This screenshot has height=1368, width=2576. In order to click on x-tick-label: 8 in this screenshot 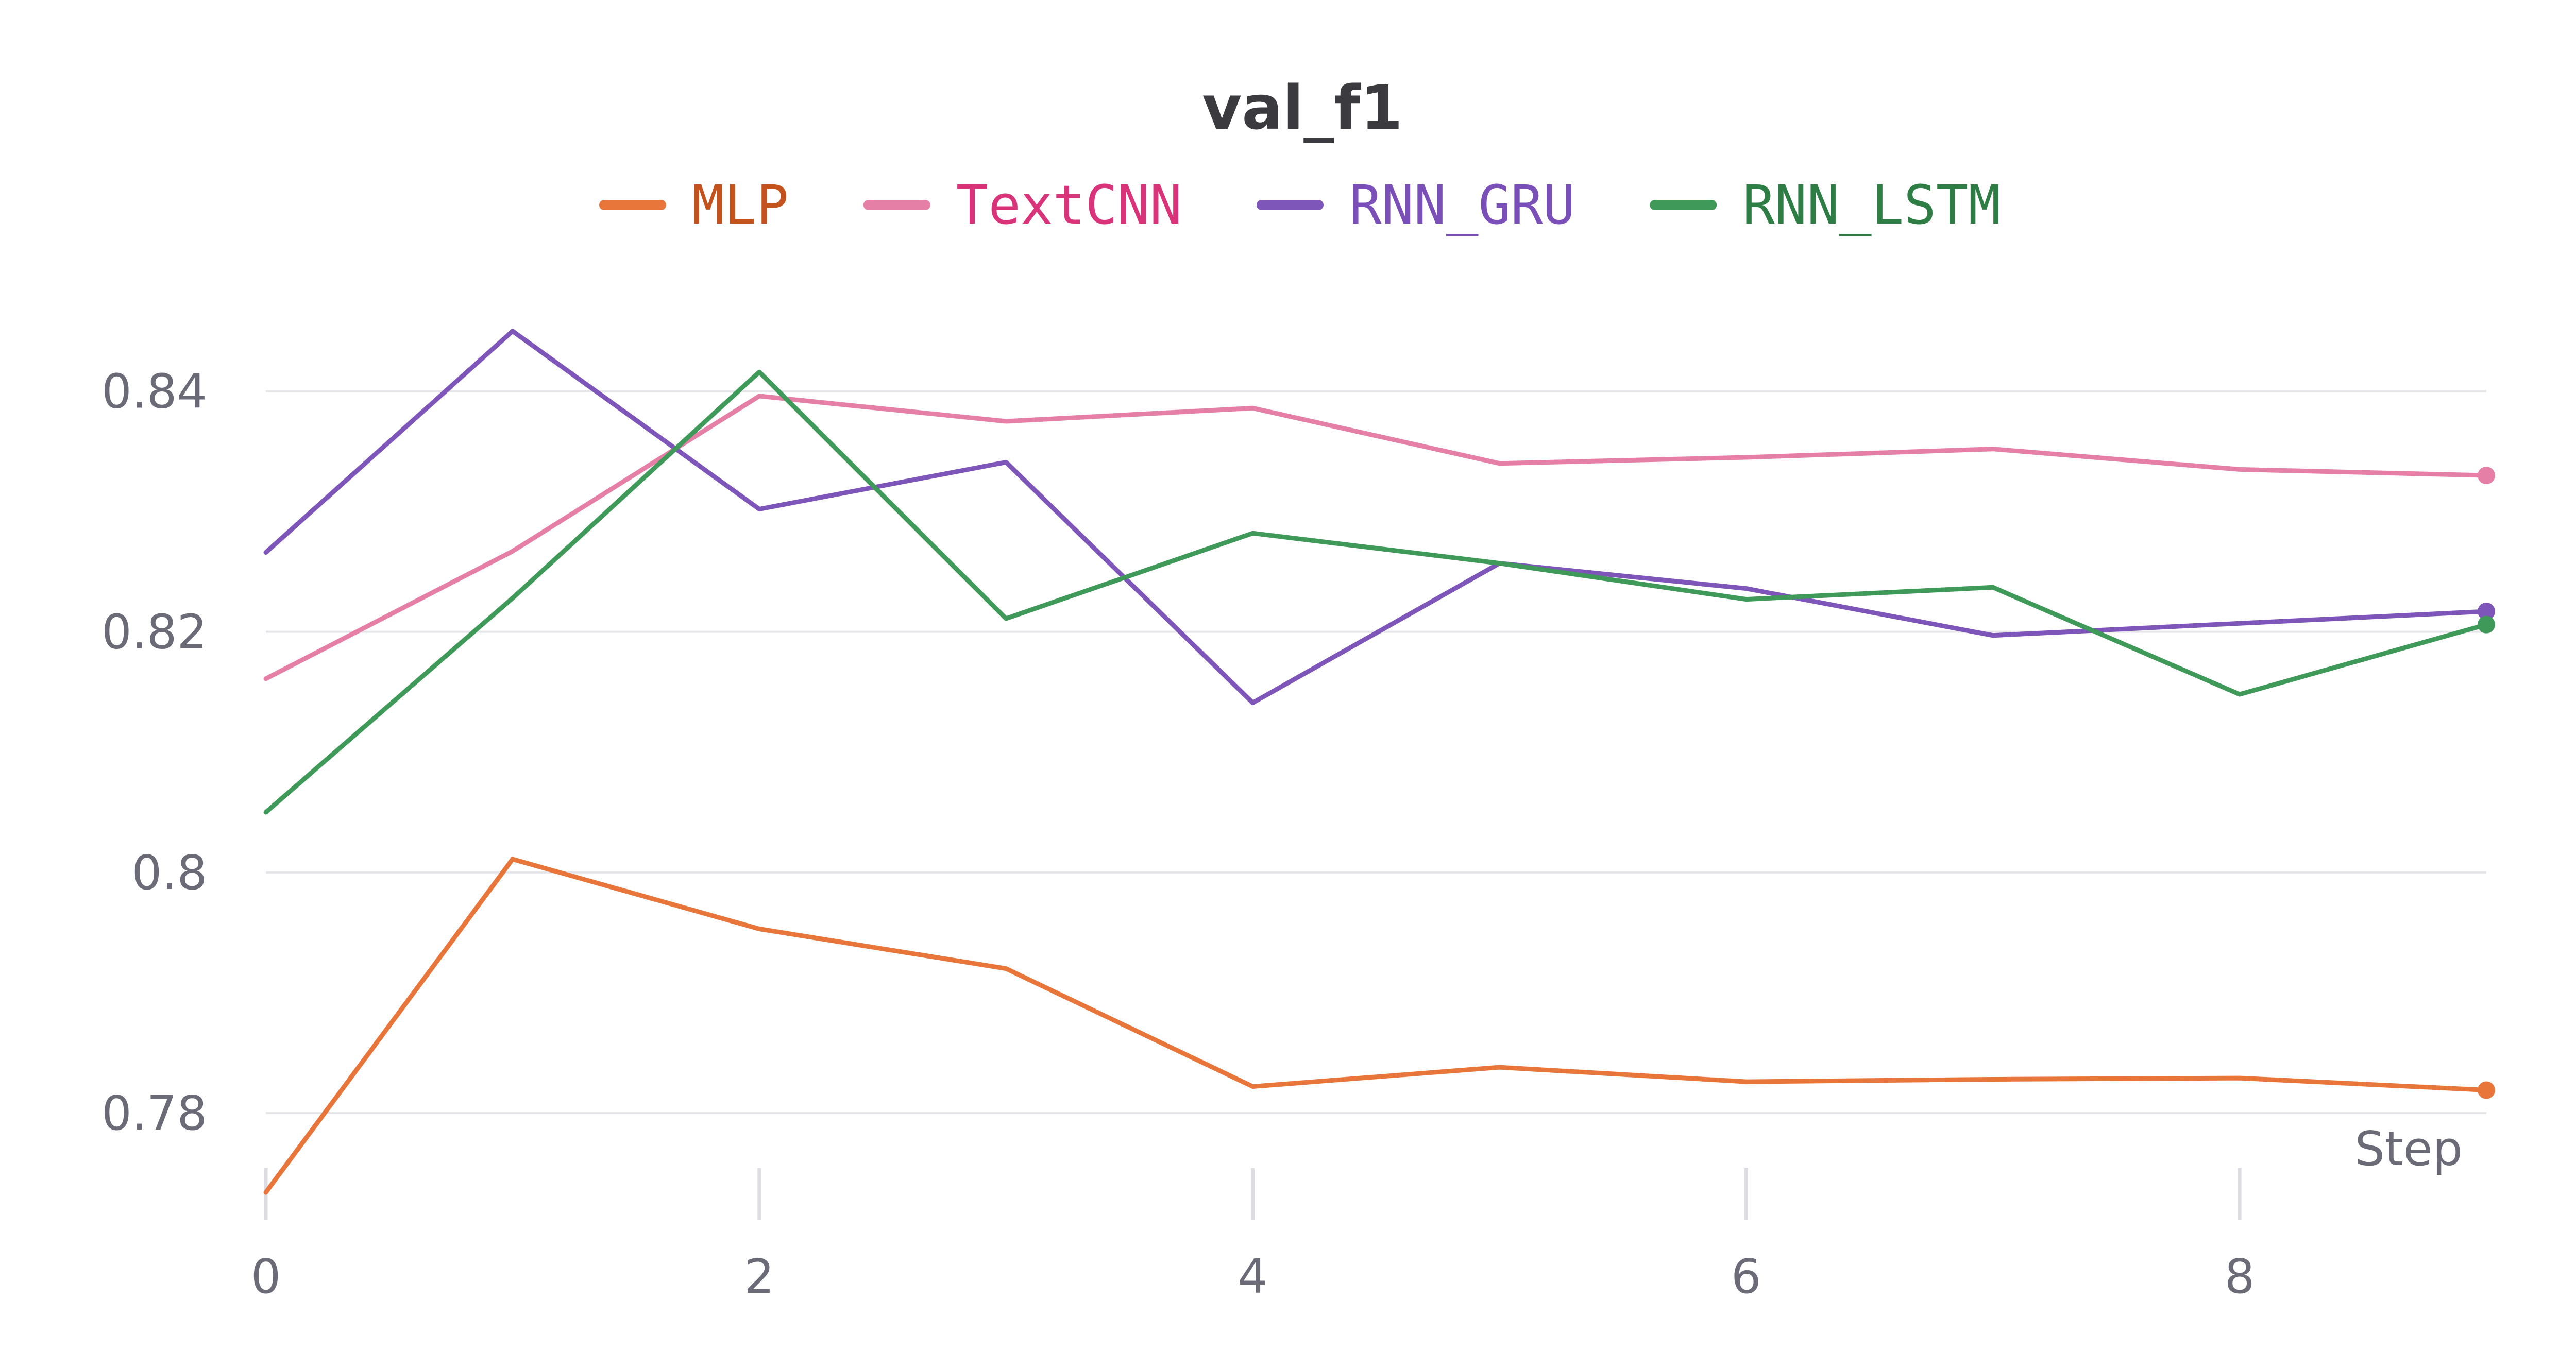, I will do `click(2240, 1276)`.